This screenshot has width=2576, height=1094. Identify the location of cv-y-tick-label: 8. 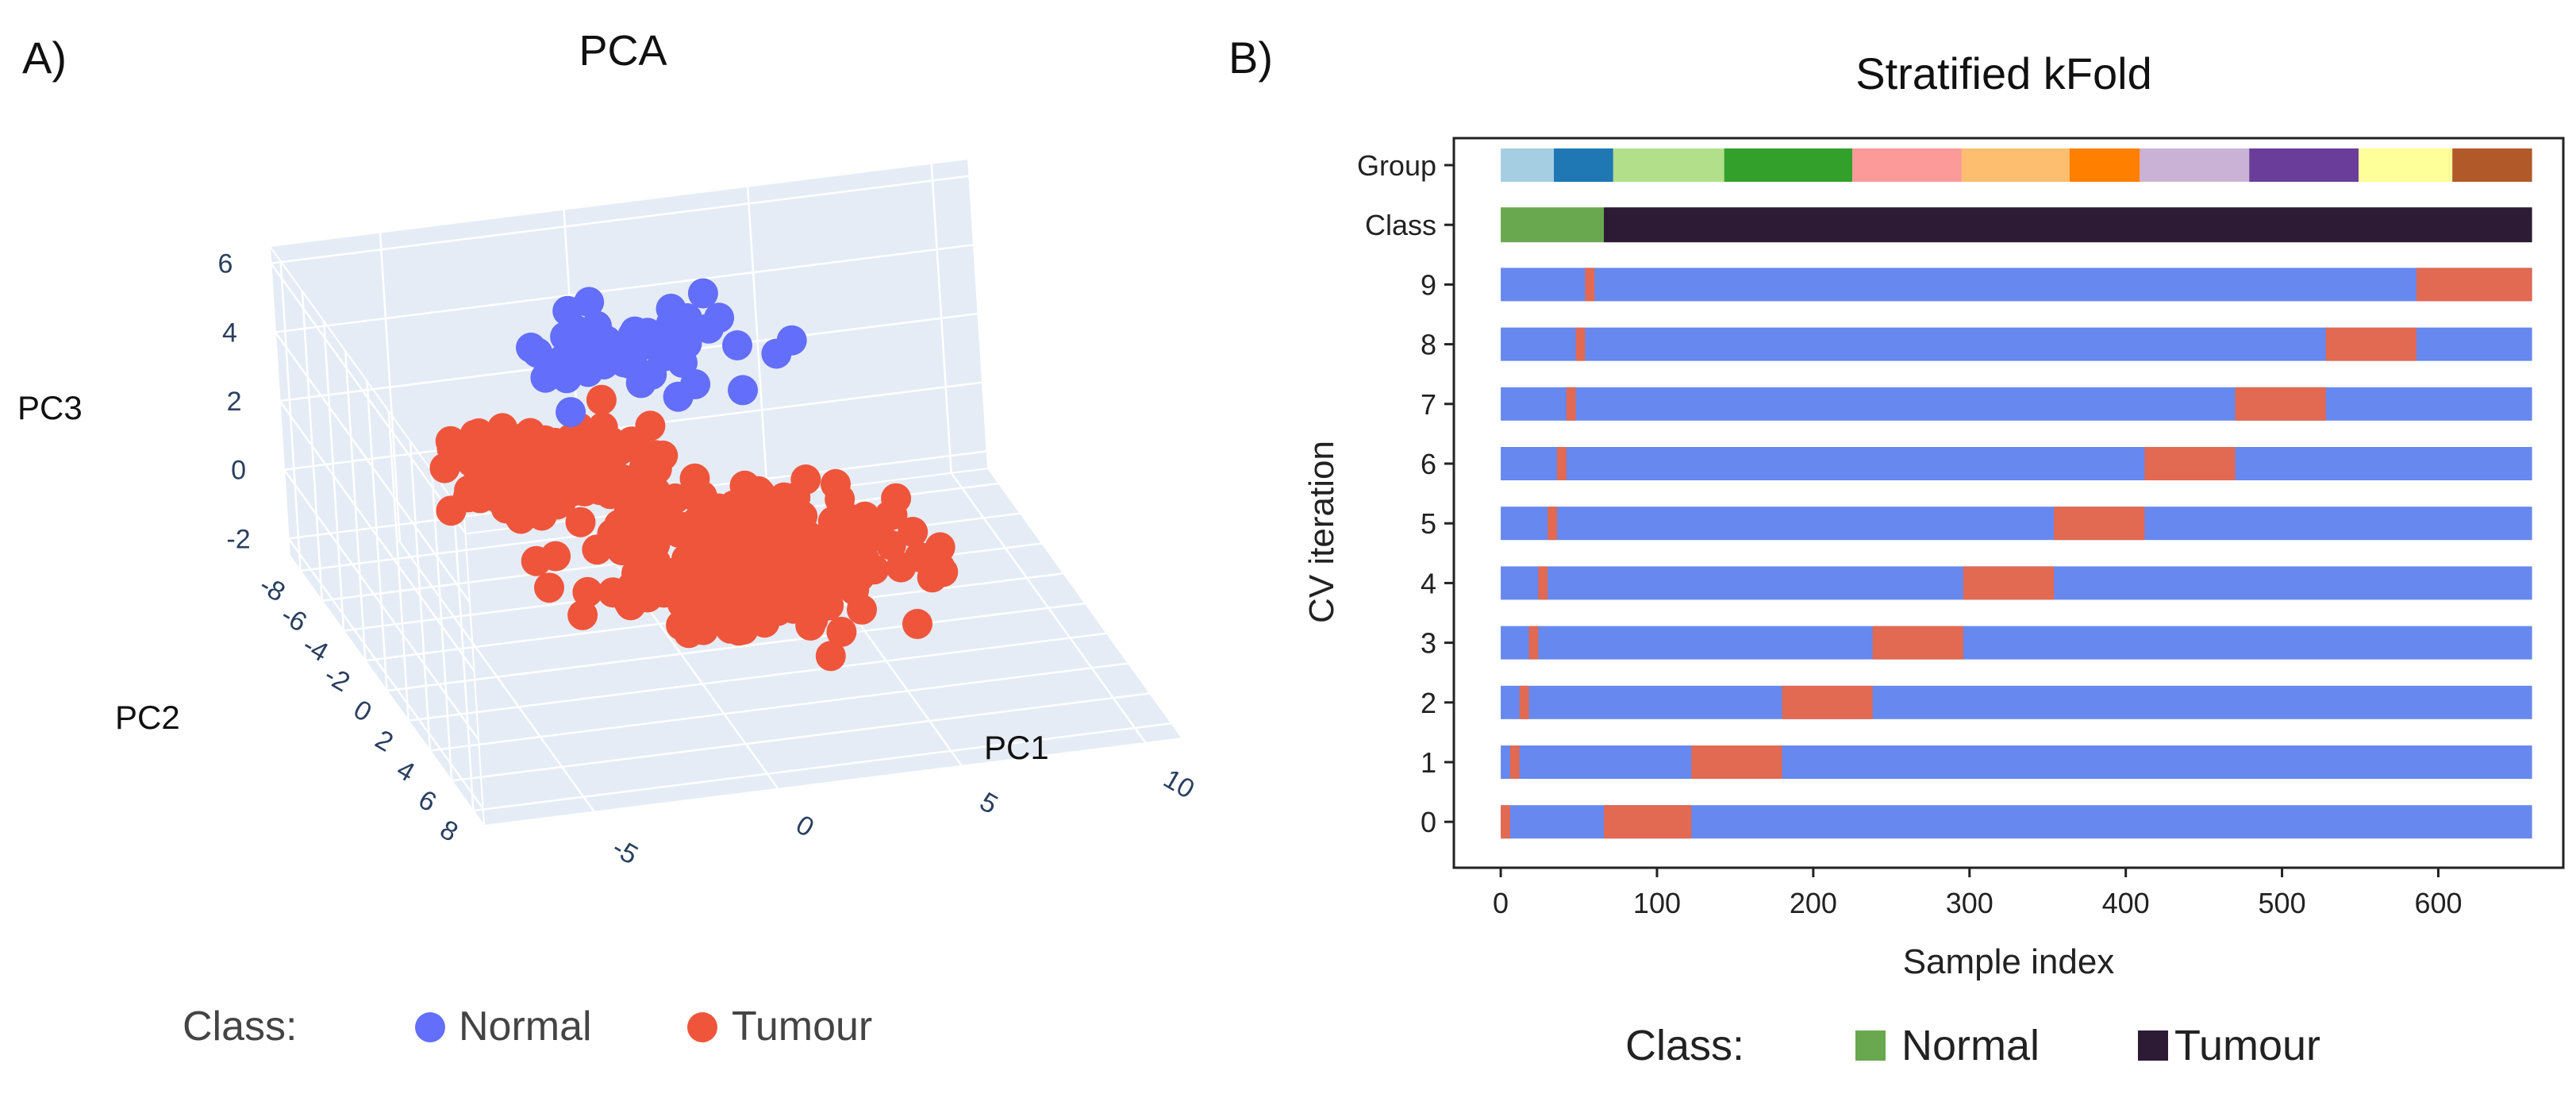
(1428, 345).